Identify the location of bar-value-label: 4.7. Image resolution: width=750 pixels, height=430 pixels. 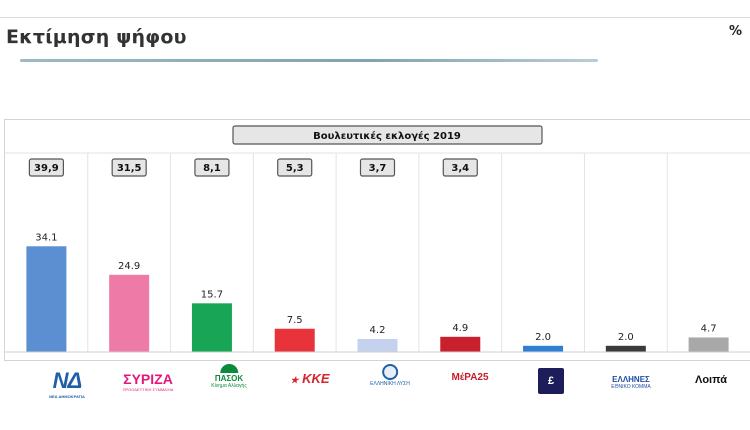
(709, 328).